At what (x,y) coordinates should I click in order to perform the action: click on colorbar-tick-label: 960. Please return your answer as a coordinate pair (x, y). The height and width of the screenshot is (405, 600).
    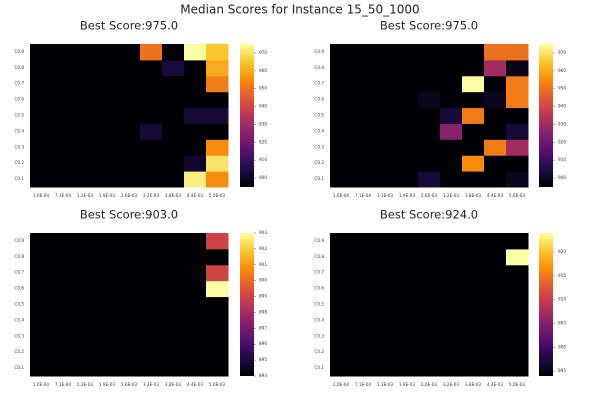
    Looking at the image, I should click on (562, 70).